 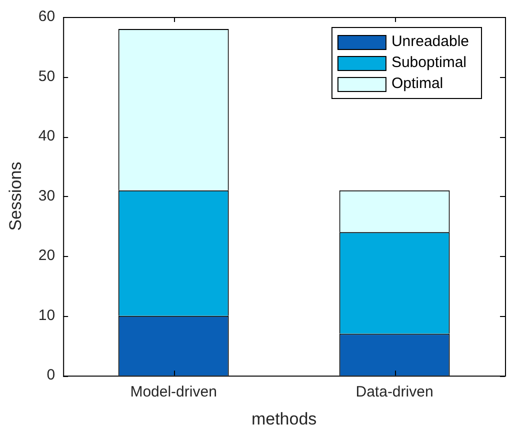 I want to click on y-tick-label: 60, so click(x=47, y=17).